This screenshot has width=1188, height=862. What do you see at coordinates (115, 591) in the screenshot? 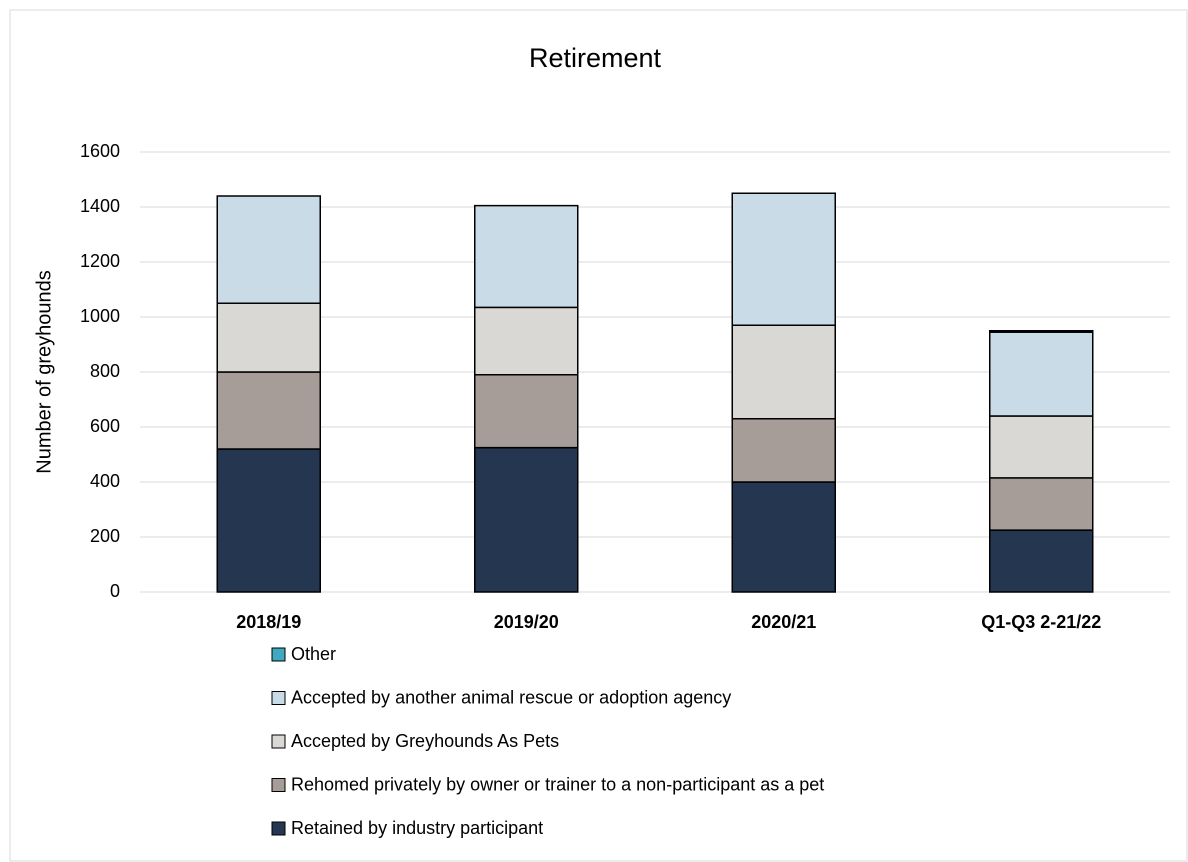
I see `y-tick-label: 0` at bounding box center [115, 591].